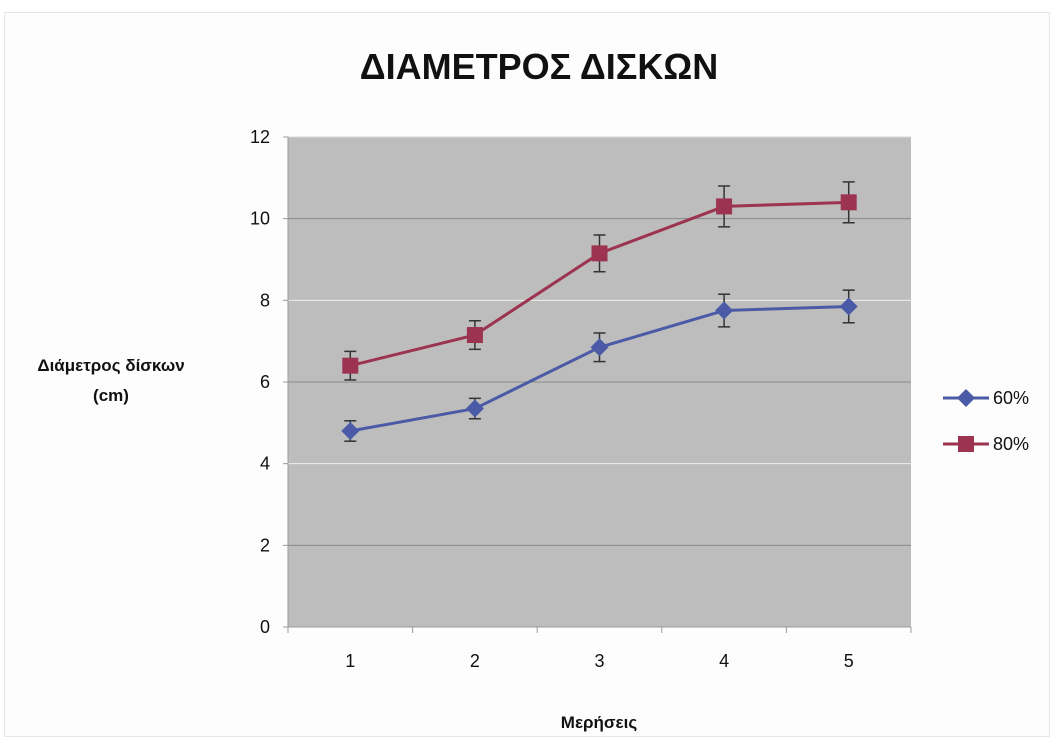 Image resolution: width=1054 pixels, height=741 pixels. What do you see at coordinates (599, 722) in the screenshot?
I see `x-axis-title: Μερήσεις` at bounding box center [599, 722].